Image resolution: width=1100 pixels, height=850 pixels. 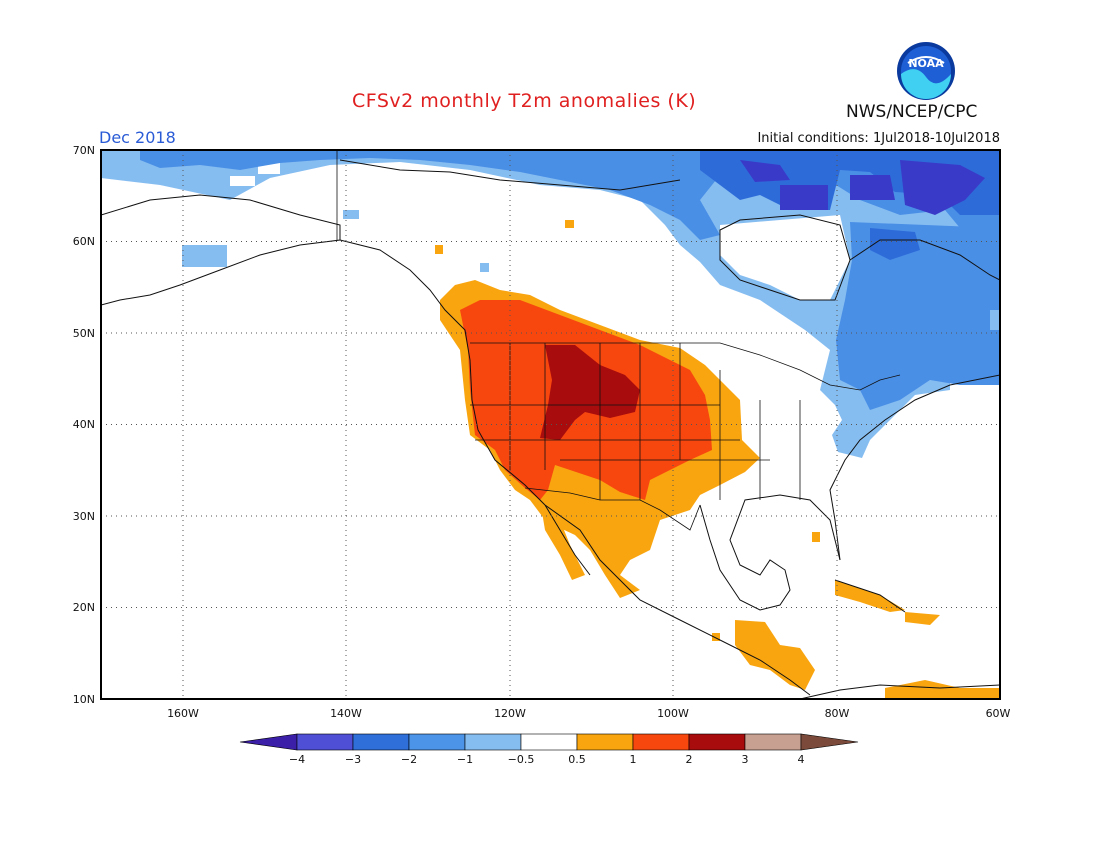 What do you see at coordinates (346, 713) in the screenshot?
I see `lon-label-140w: 140W` at bounding box center [346, 713].